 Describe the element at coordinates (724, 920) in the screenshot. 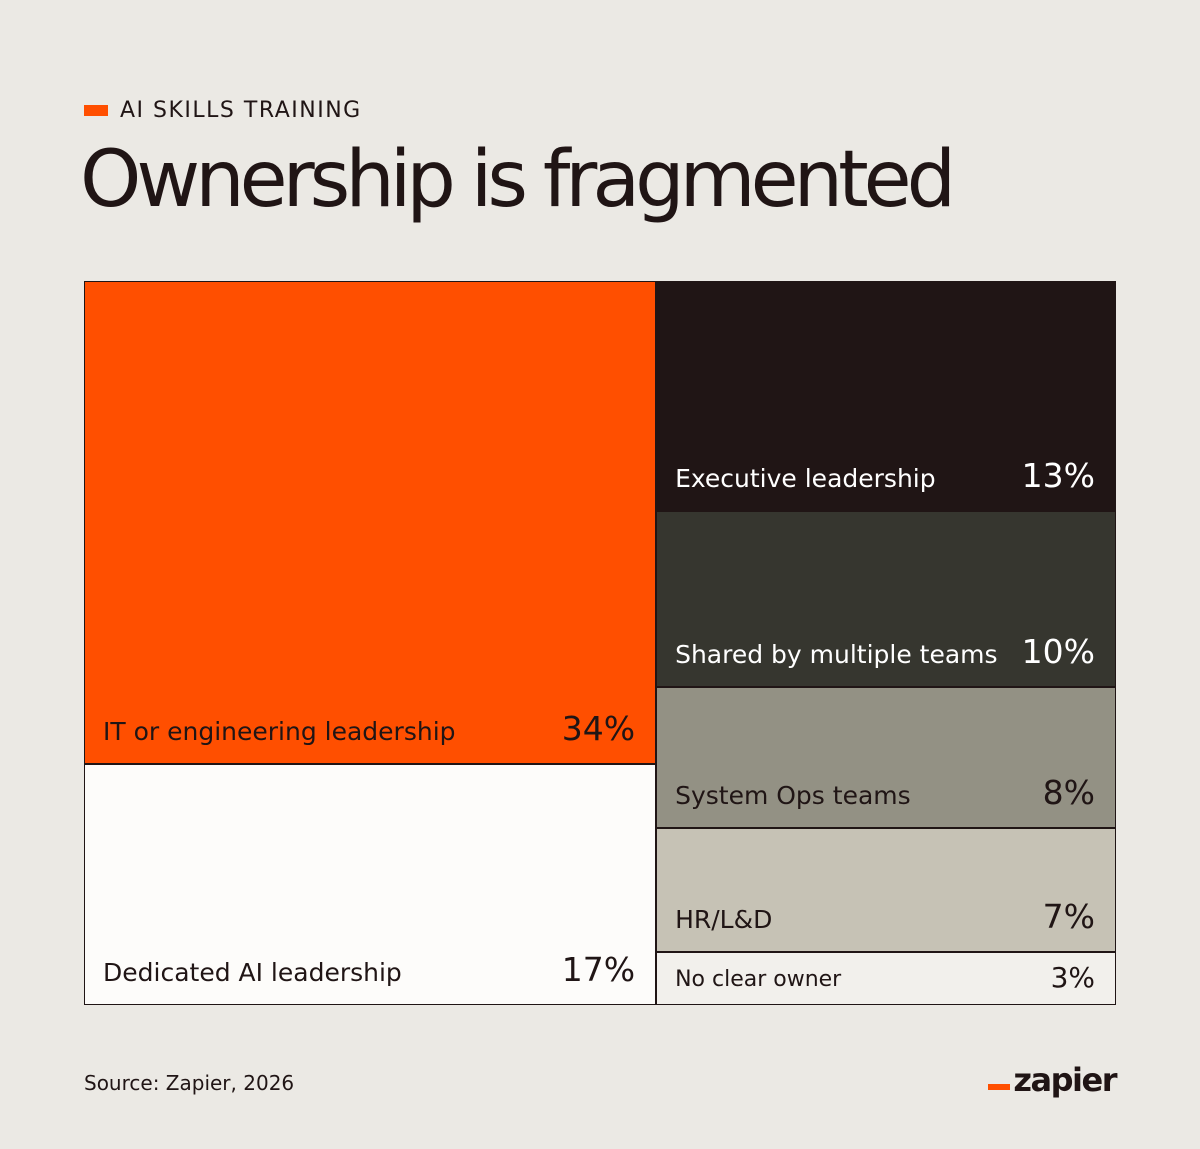

I see `cell-label: HR/L&D` at that location.